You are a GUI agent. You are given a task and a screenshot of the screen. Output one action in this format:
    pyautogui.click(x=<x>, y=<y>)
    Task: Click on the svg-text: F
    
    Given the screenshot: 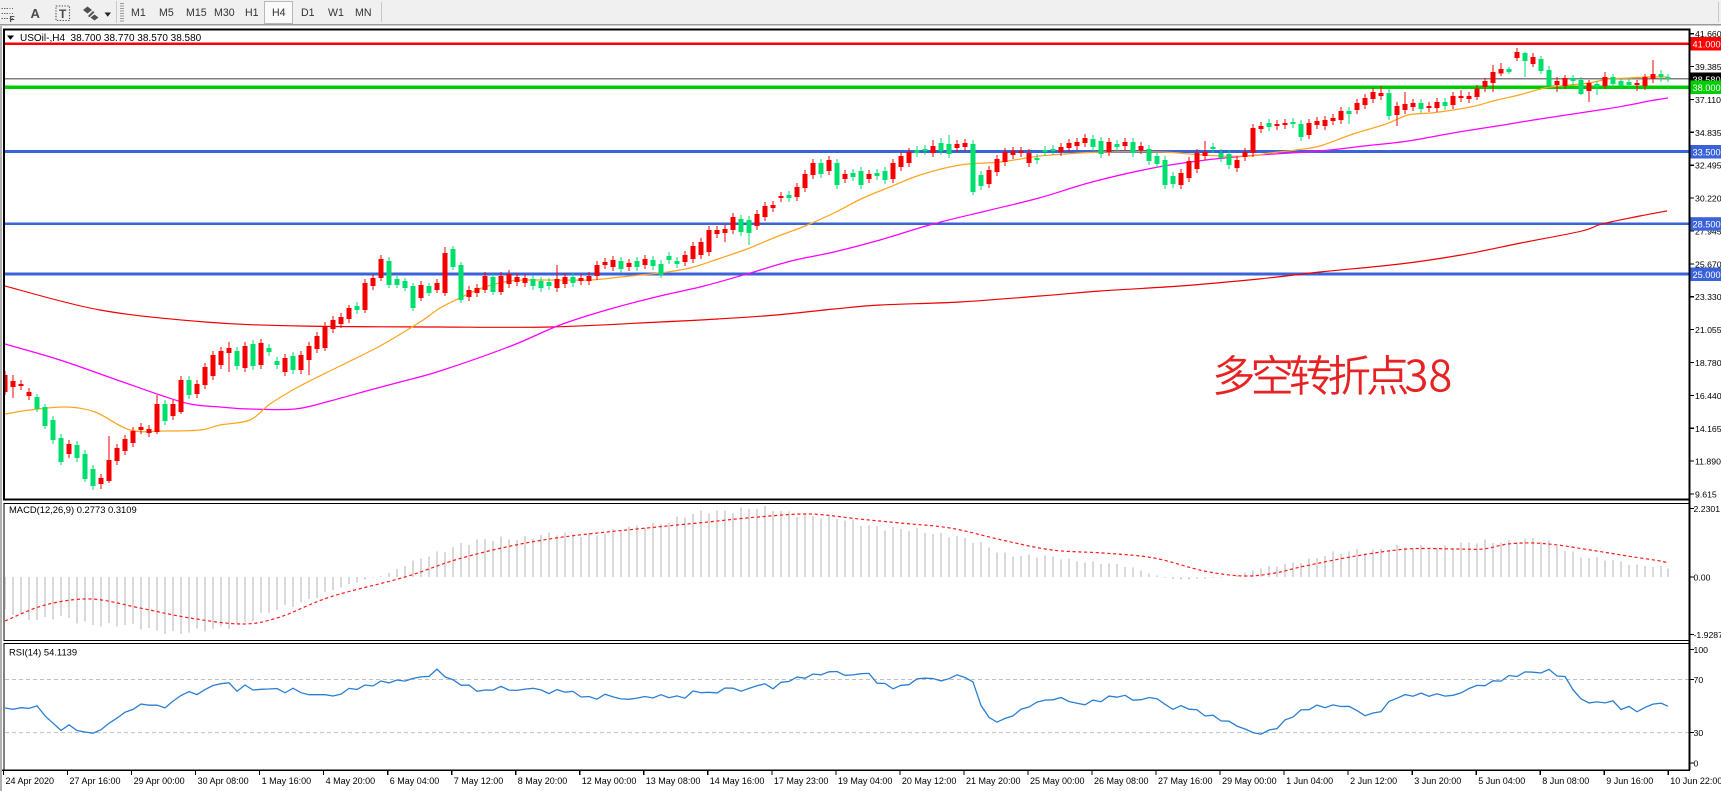 What is the action you would take?
    pyautogui.click(x=12, y=19)
    